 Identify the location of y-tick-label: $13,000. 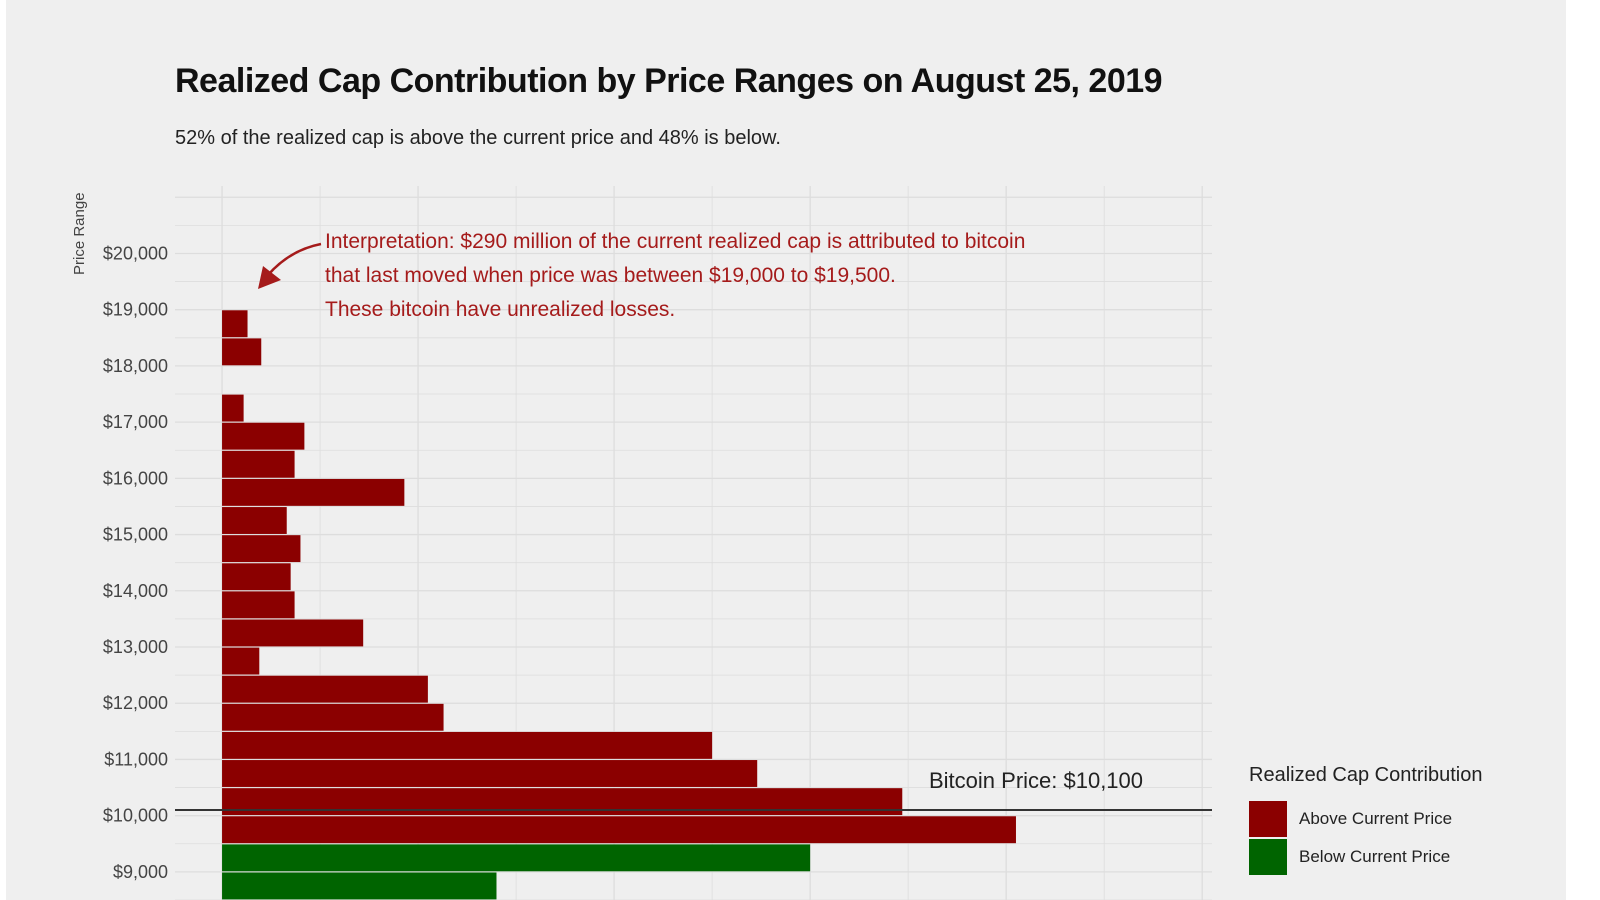
(135, 647).